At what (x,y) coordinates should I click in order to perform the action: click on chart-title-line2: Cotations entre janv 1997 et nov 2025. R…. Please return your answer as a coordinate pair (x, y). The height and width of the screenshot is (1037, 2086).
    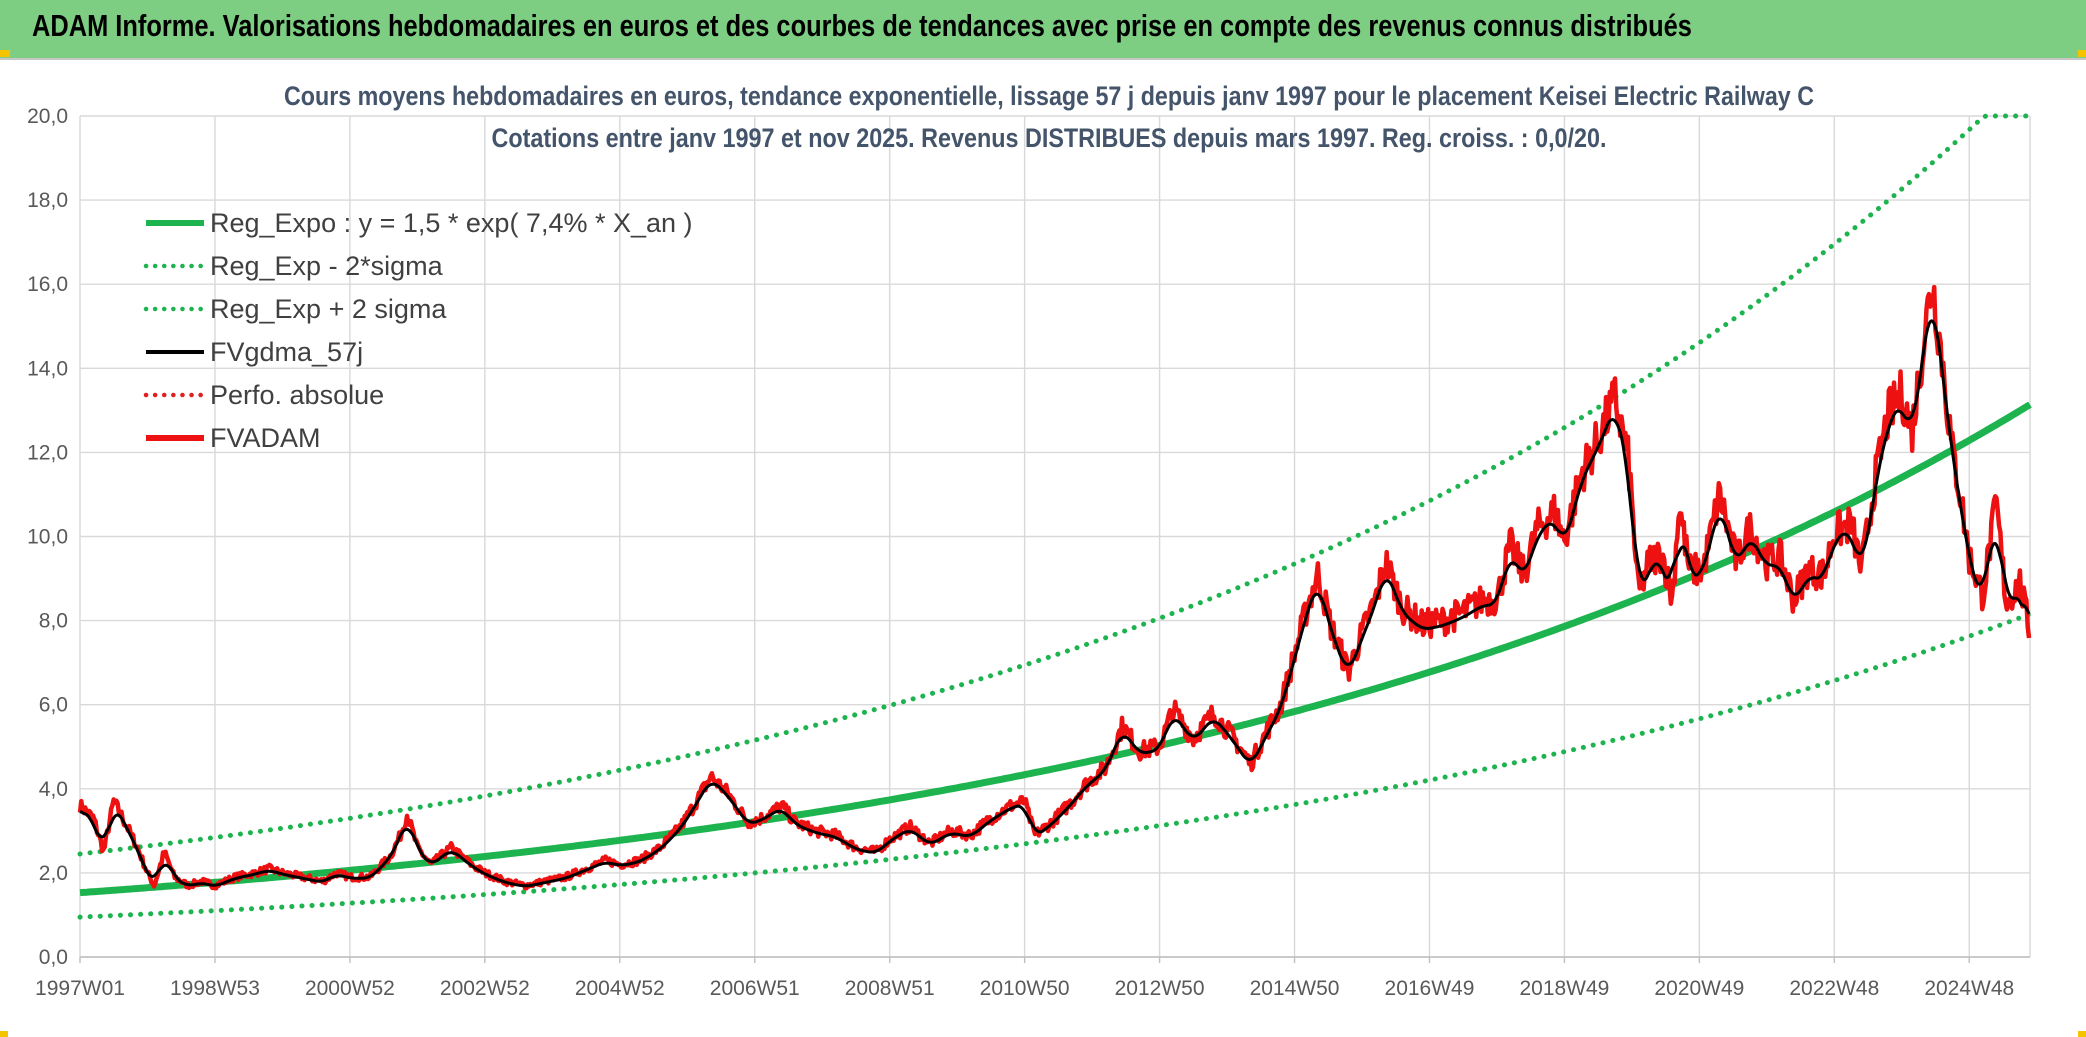
    Looking at the image, I should click on (1049, 138).